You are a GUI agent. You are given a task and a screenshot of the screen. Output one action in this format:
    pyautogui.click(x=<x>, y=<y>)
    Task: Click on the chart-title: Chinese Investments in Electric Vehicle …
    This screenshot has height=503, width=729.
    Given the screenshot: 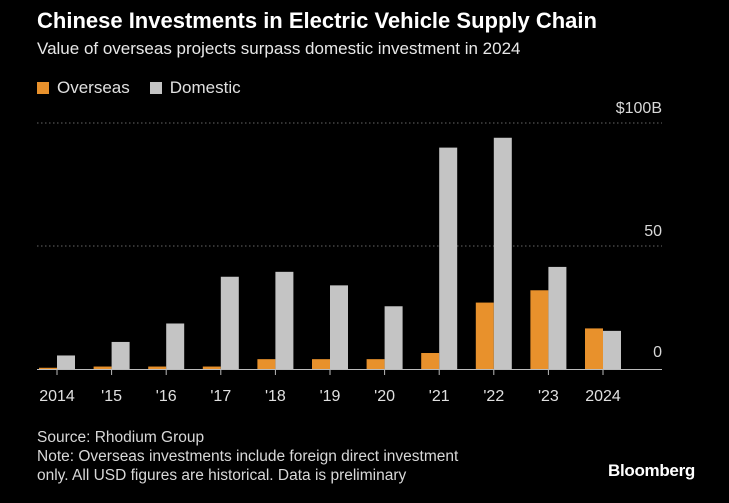 What is the action you would take?
    pyautogui.click(x=317, y=20)
    